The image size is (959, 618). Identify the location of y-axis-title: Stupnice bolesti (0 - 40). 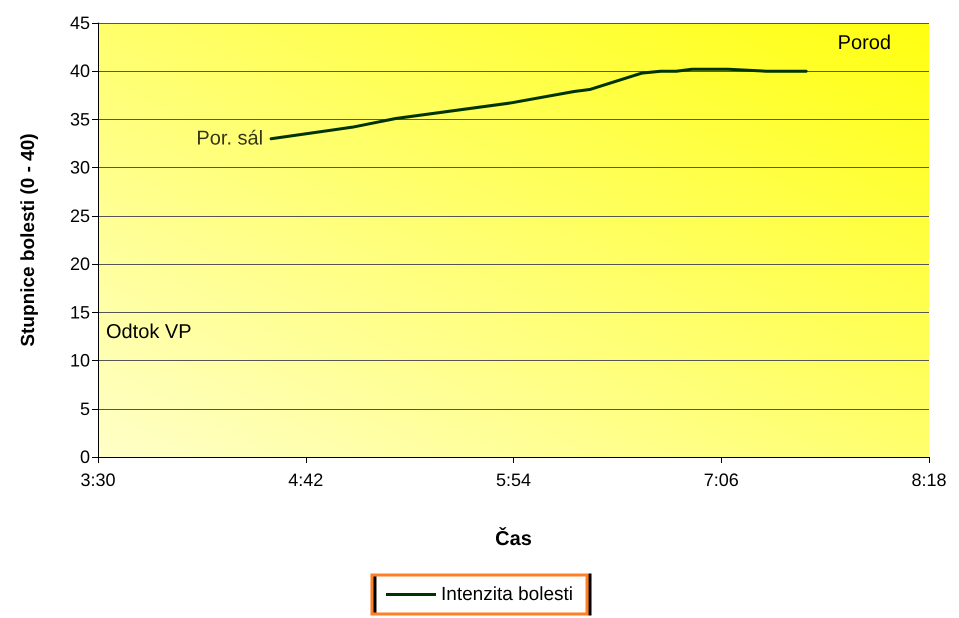
(28, 240).